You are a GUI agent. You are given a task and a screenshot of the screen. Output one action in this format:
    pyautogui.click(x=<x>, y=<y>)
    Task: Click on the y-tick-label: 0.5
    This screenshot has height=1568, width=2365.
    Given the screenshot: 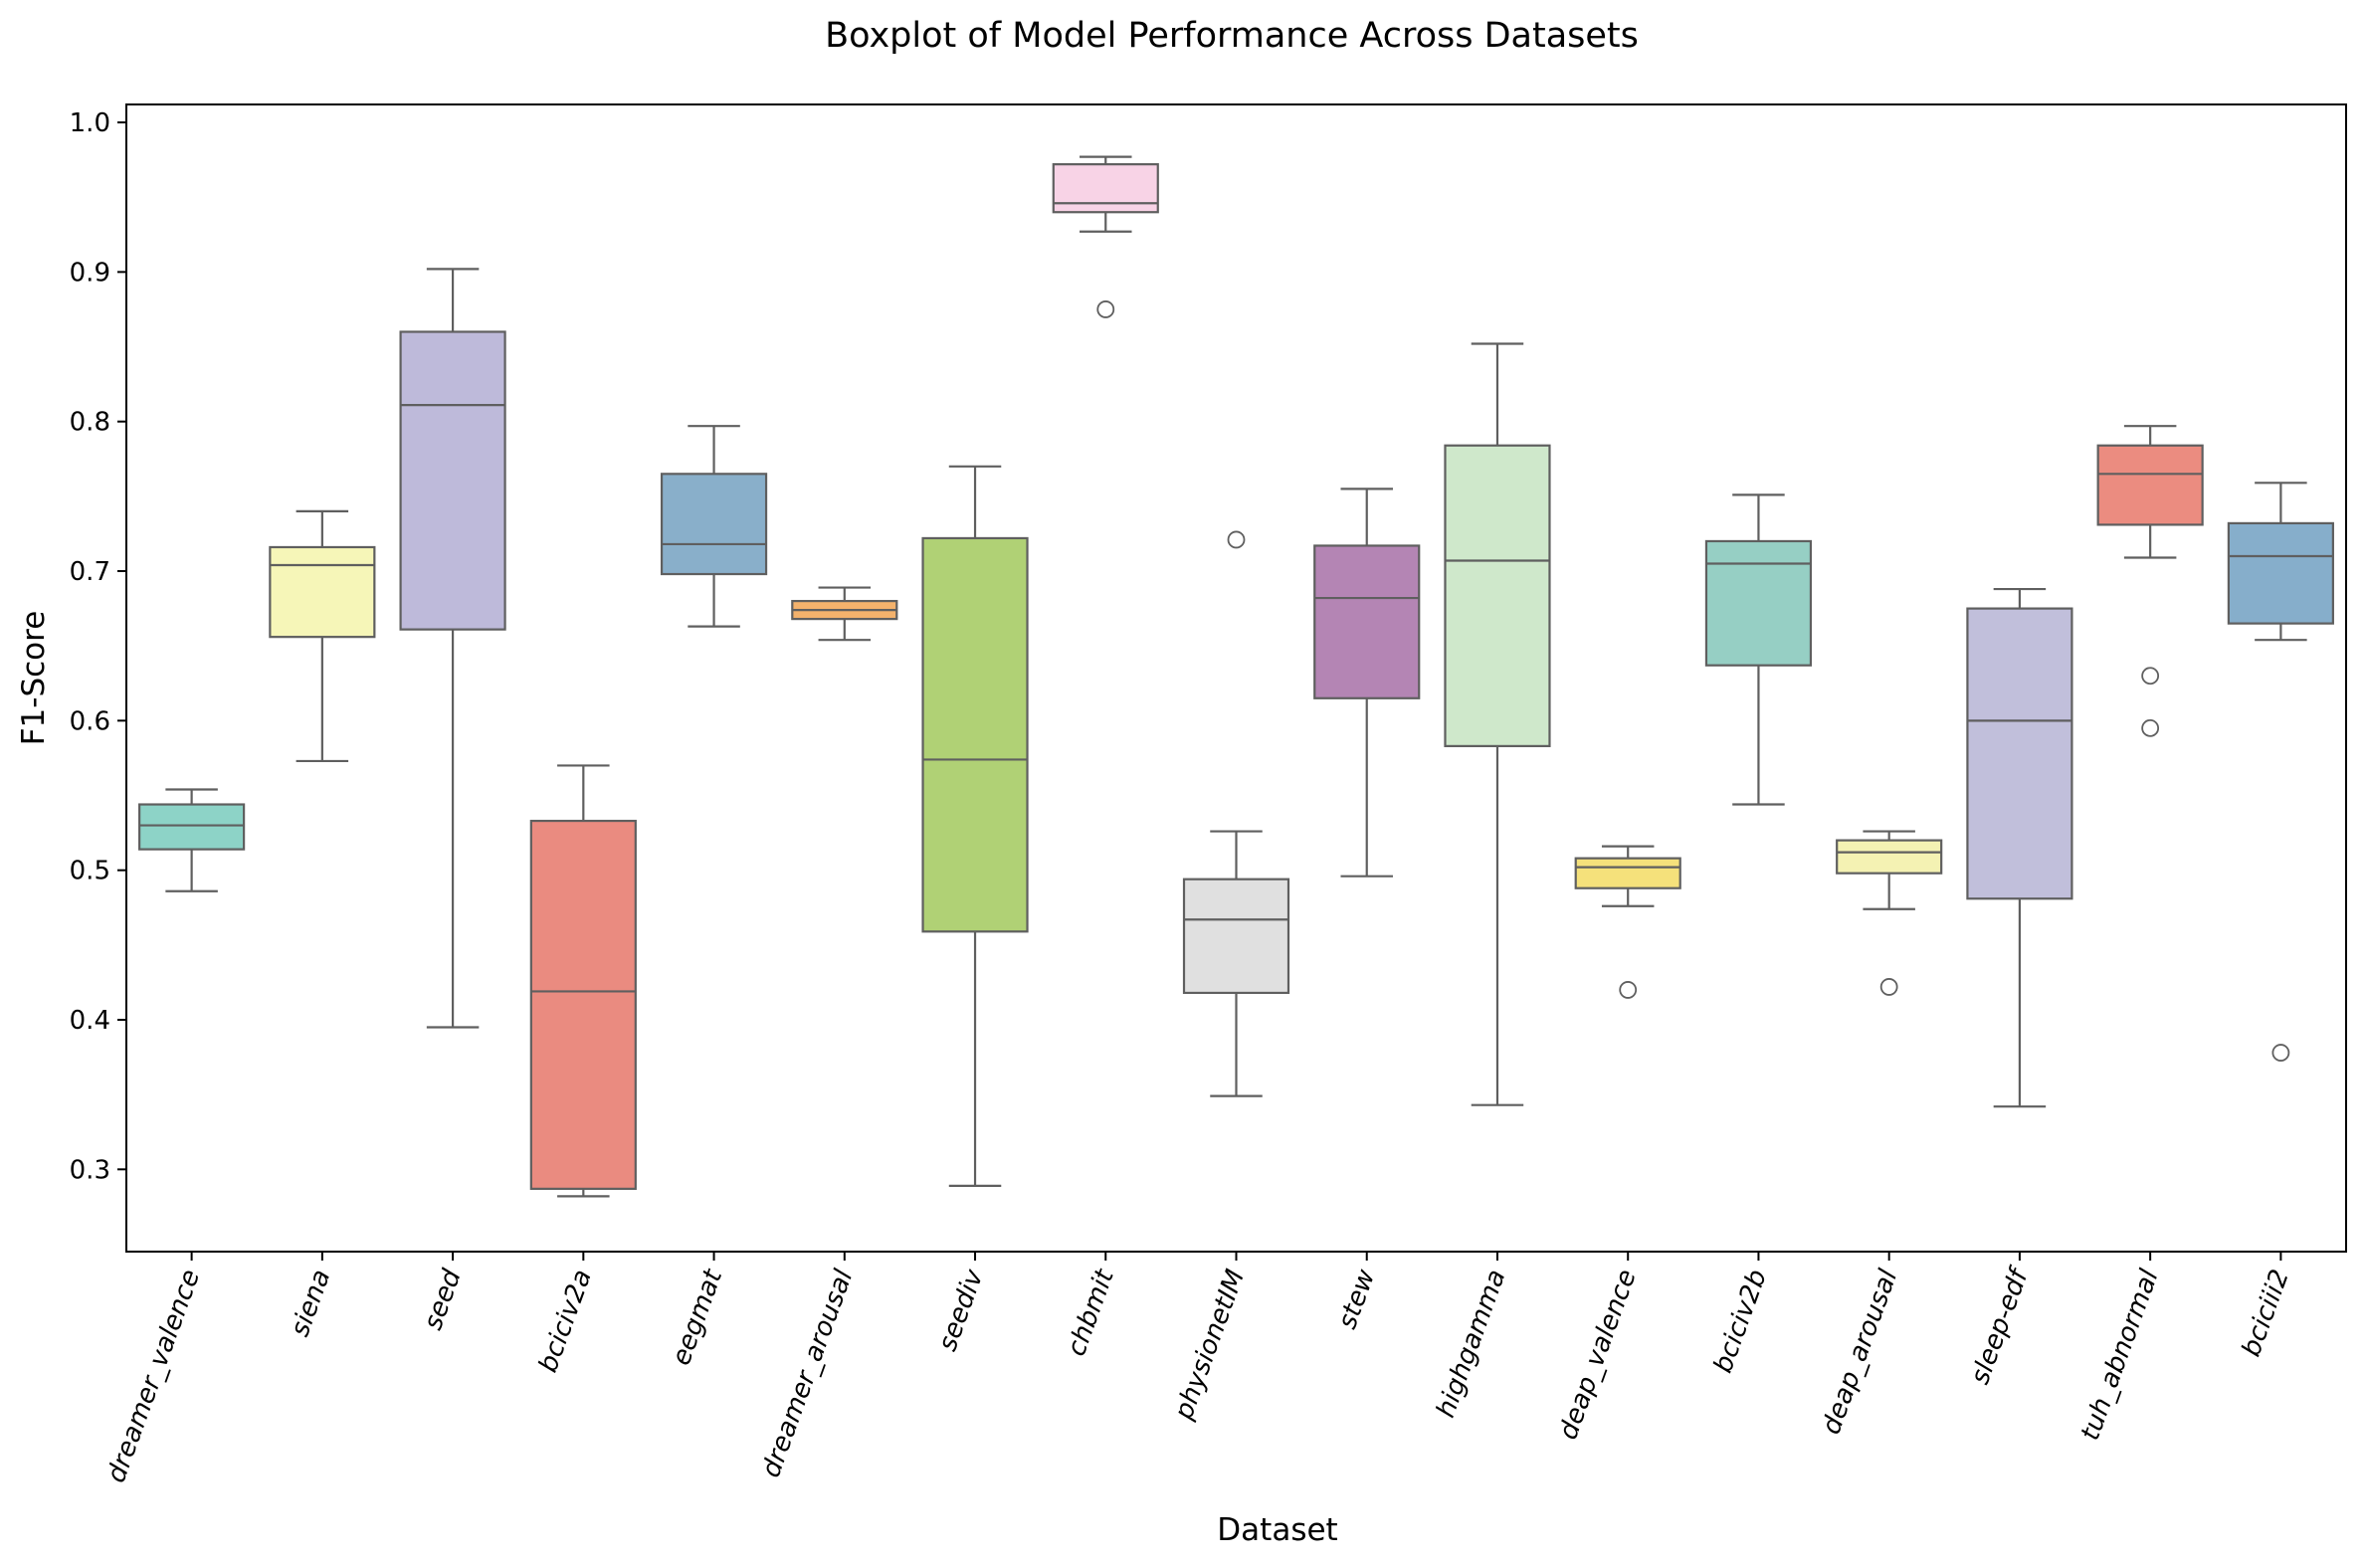 What is the action you would take?
    pyautogui.click(x=90, y=871)
    